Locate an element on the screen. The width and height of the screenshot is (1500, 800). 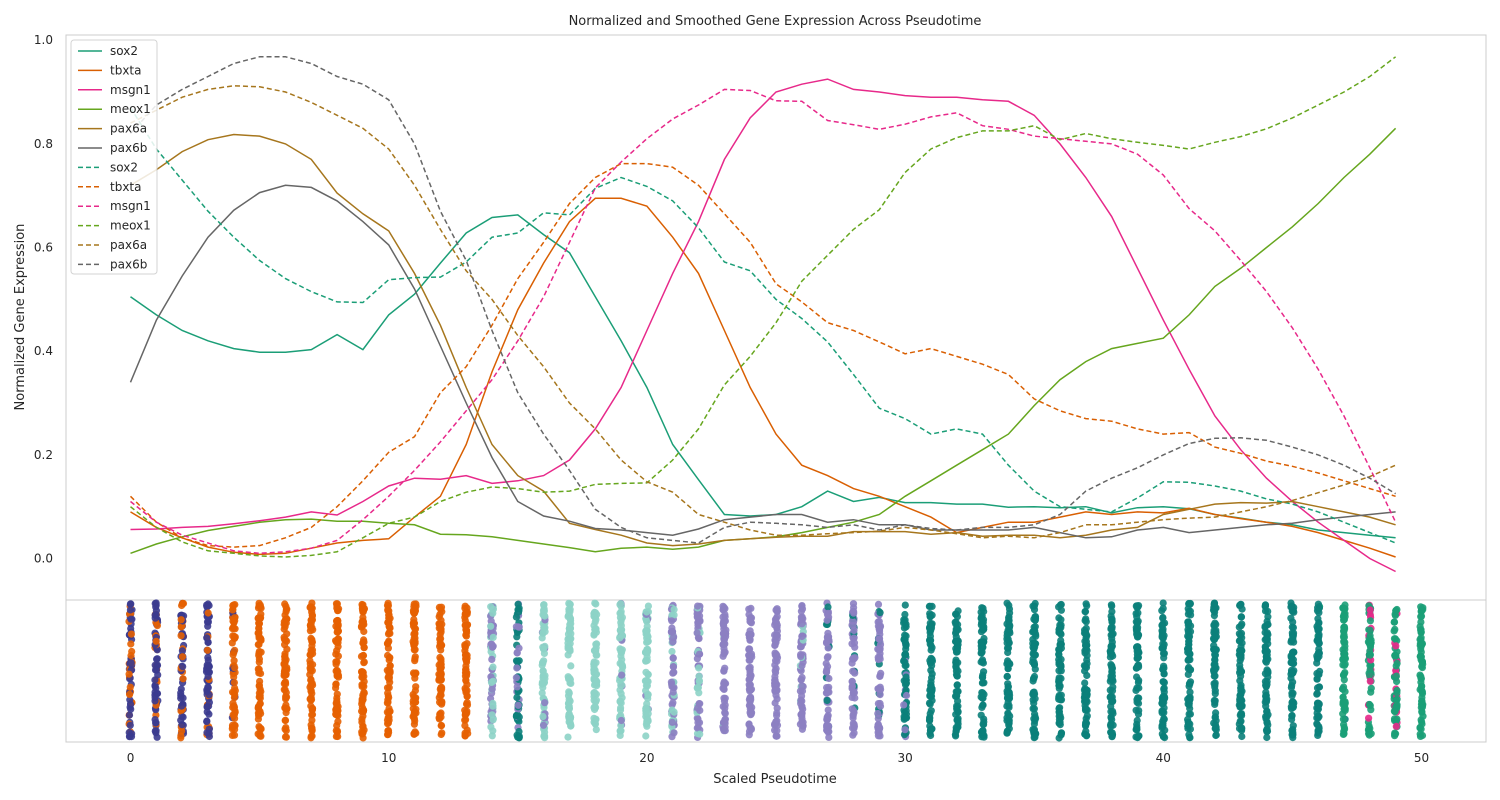
legend-label: tbxta is located at coordinates (125, 70).